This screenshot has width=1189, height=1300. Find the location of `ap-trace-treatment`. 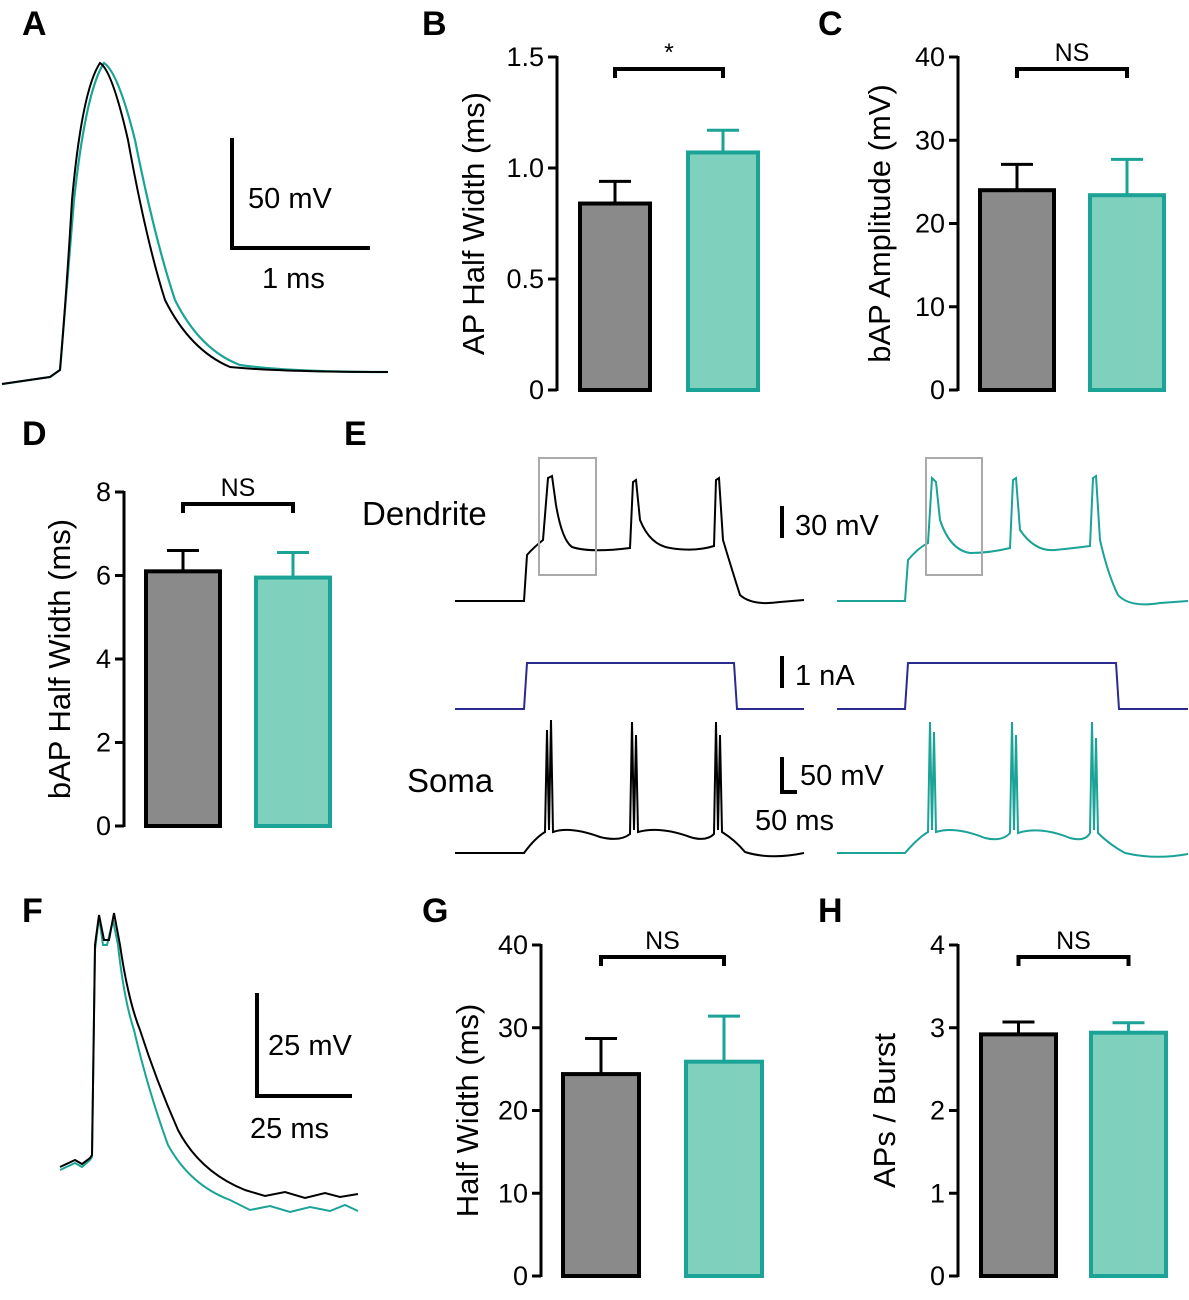

ap-trace-treatment is located at coordinates (195, 223).